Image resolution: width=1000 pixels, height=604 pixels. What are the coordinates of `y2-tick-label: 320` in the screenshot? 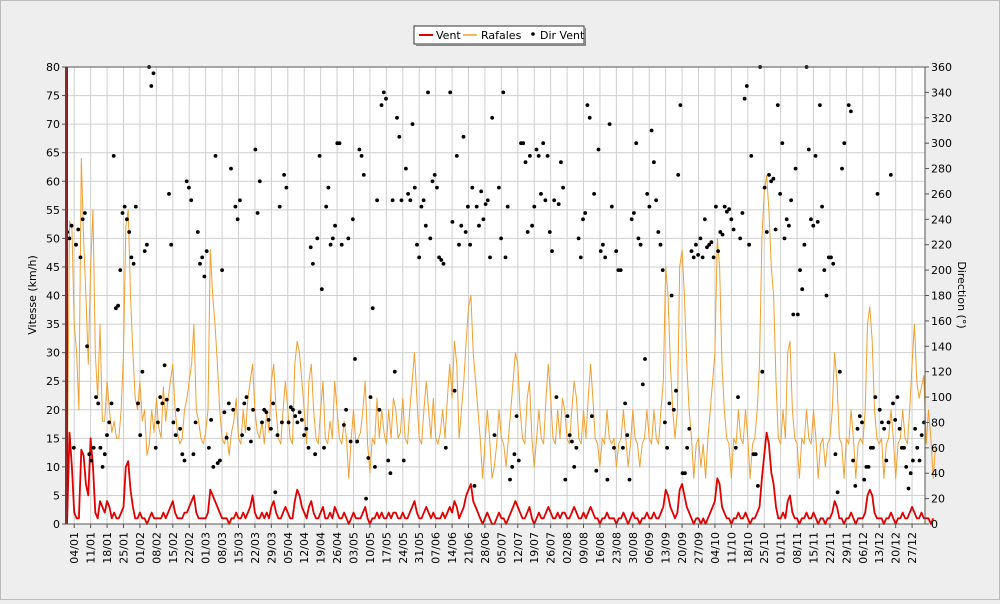 It's located at (941, 118).